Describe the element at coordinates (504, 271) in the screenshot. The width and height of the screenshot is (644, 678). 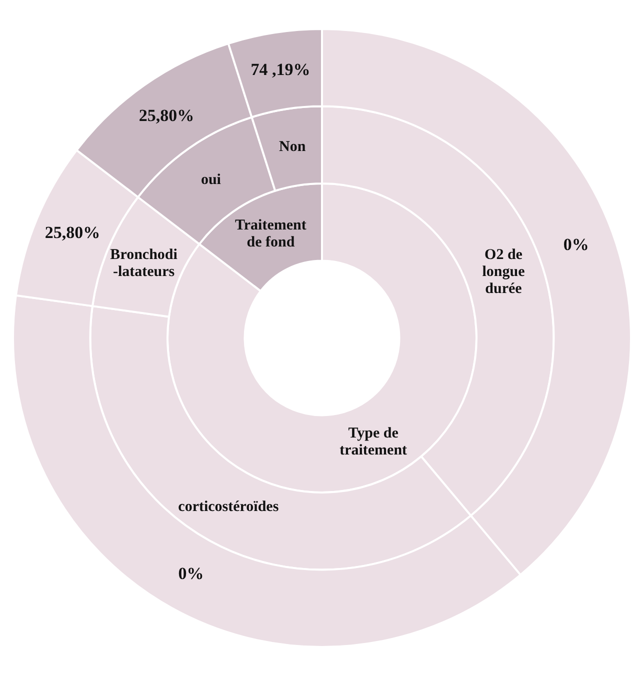
I see `data-label: O2 de longue durée` at that location.